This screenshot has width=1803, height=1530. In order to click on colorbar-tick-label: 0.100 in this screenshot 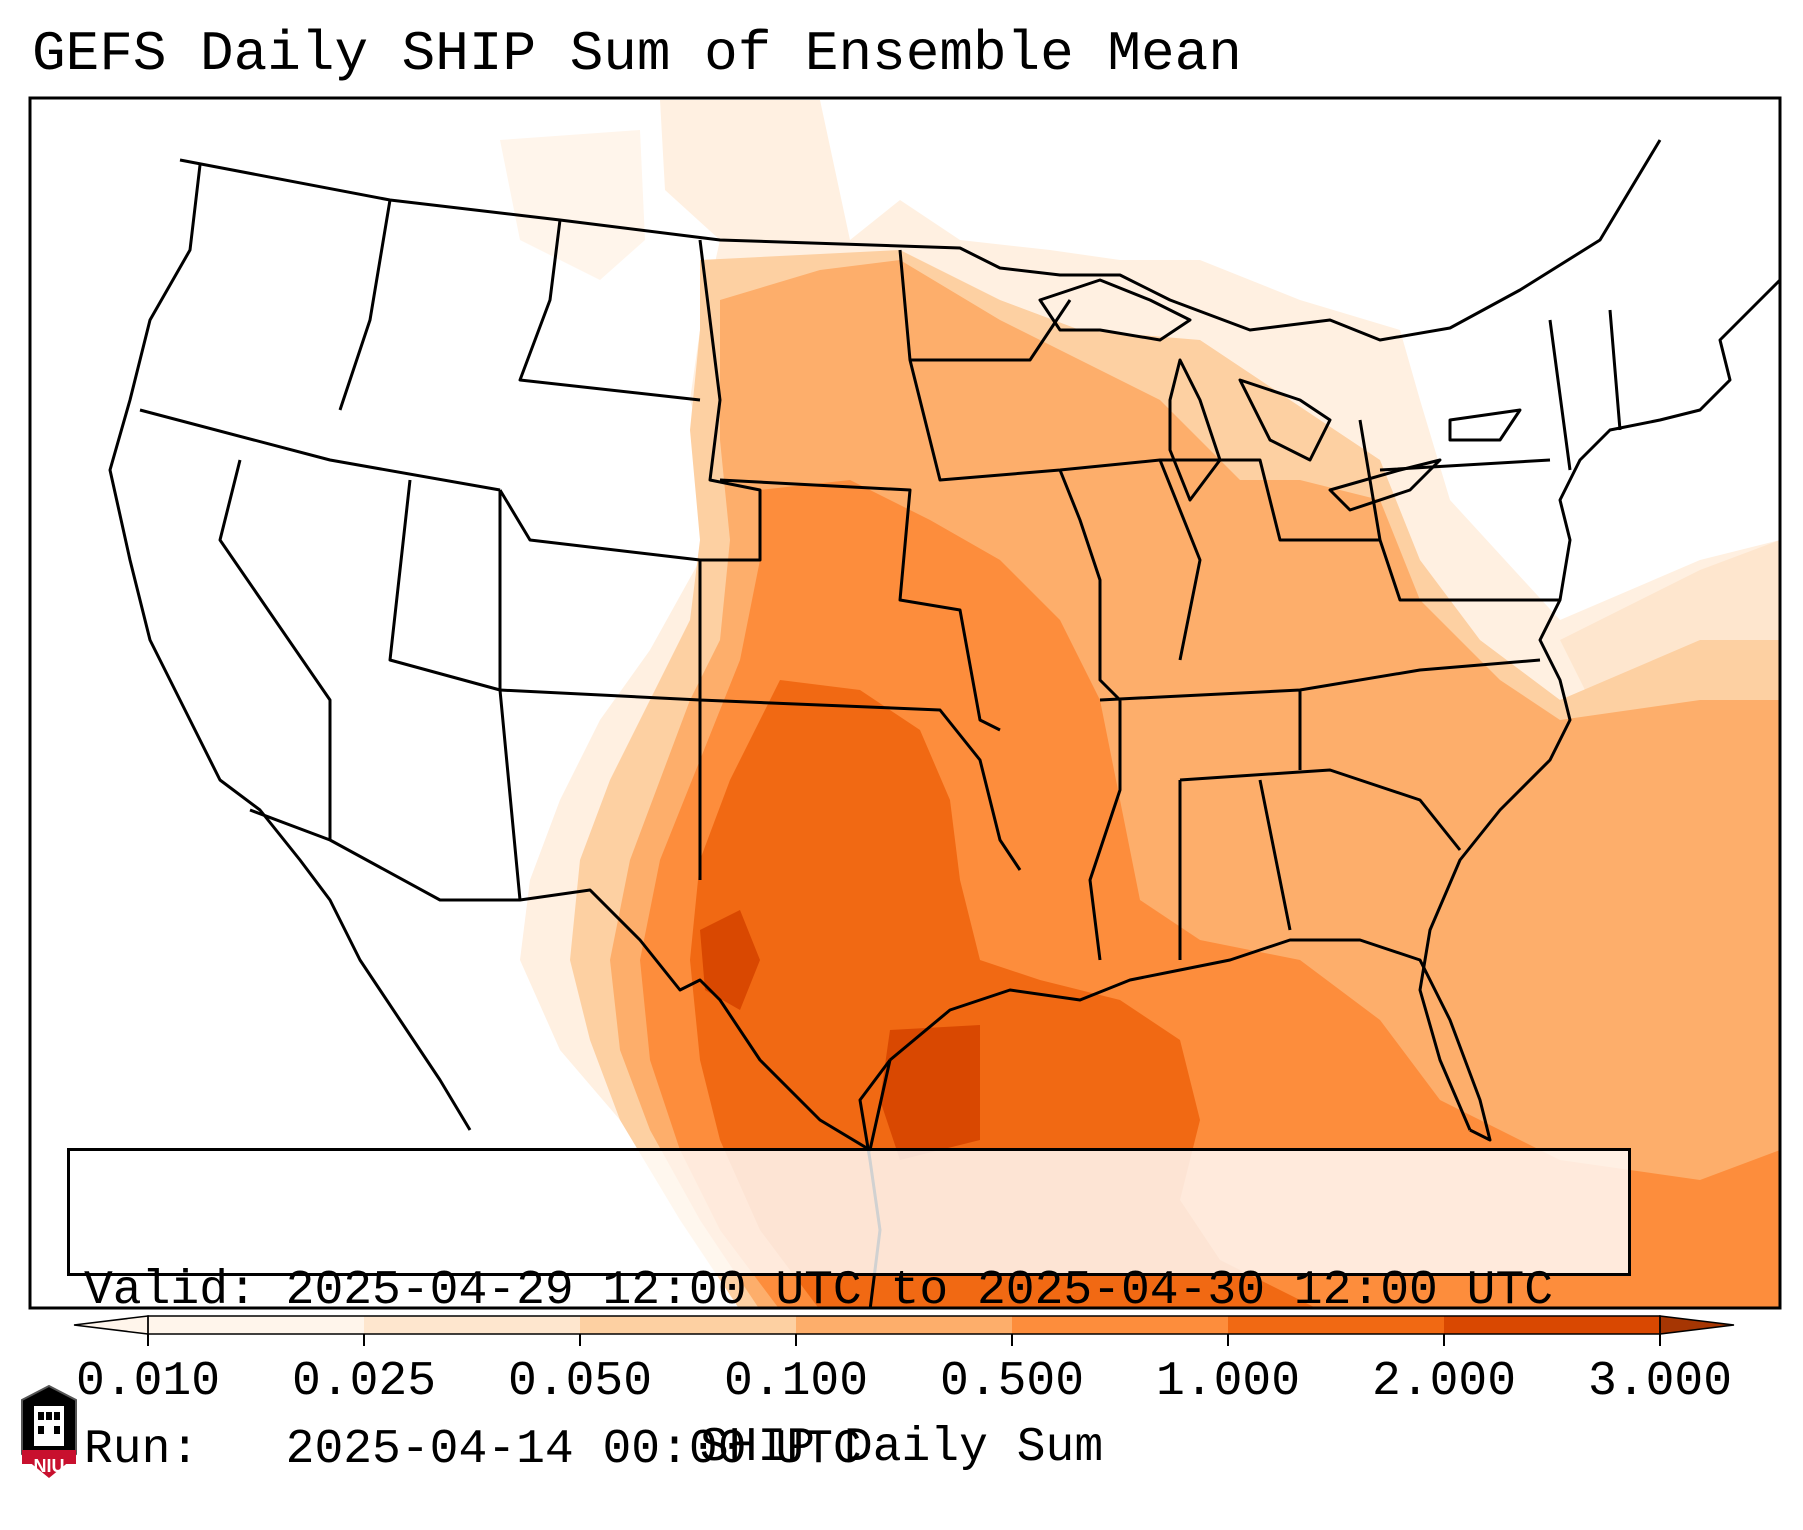, I will do `click(796, 1382)`.